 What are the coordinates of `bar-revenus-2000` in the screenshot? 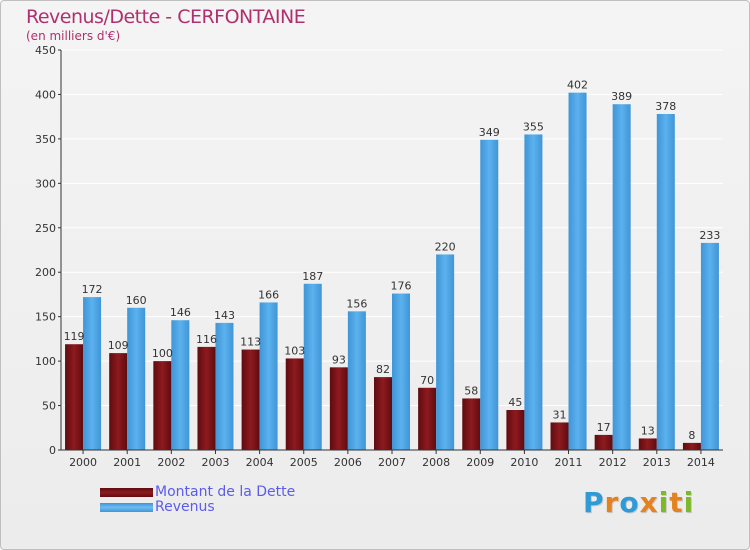 It's located at (92, 373).